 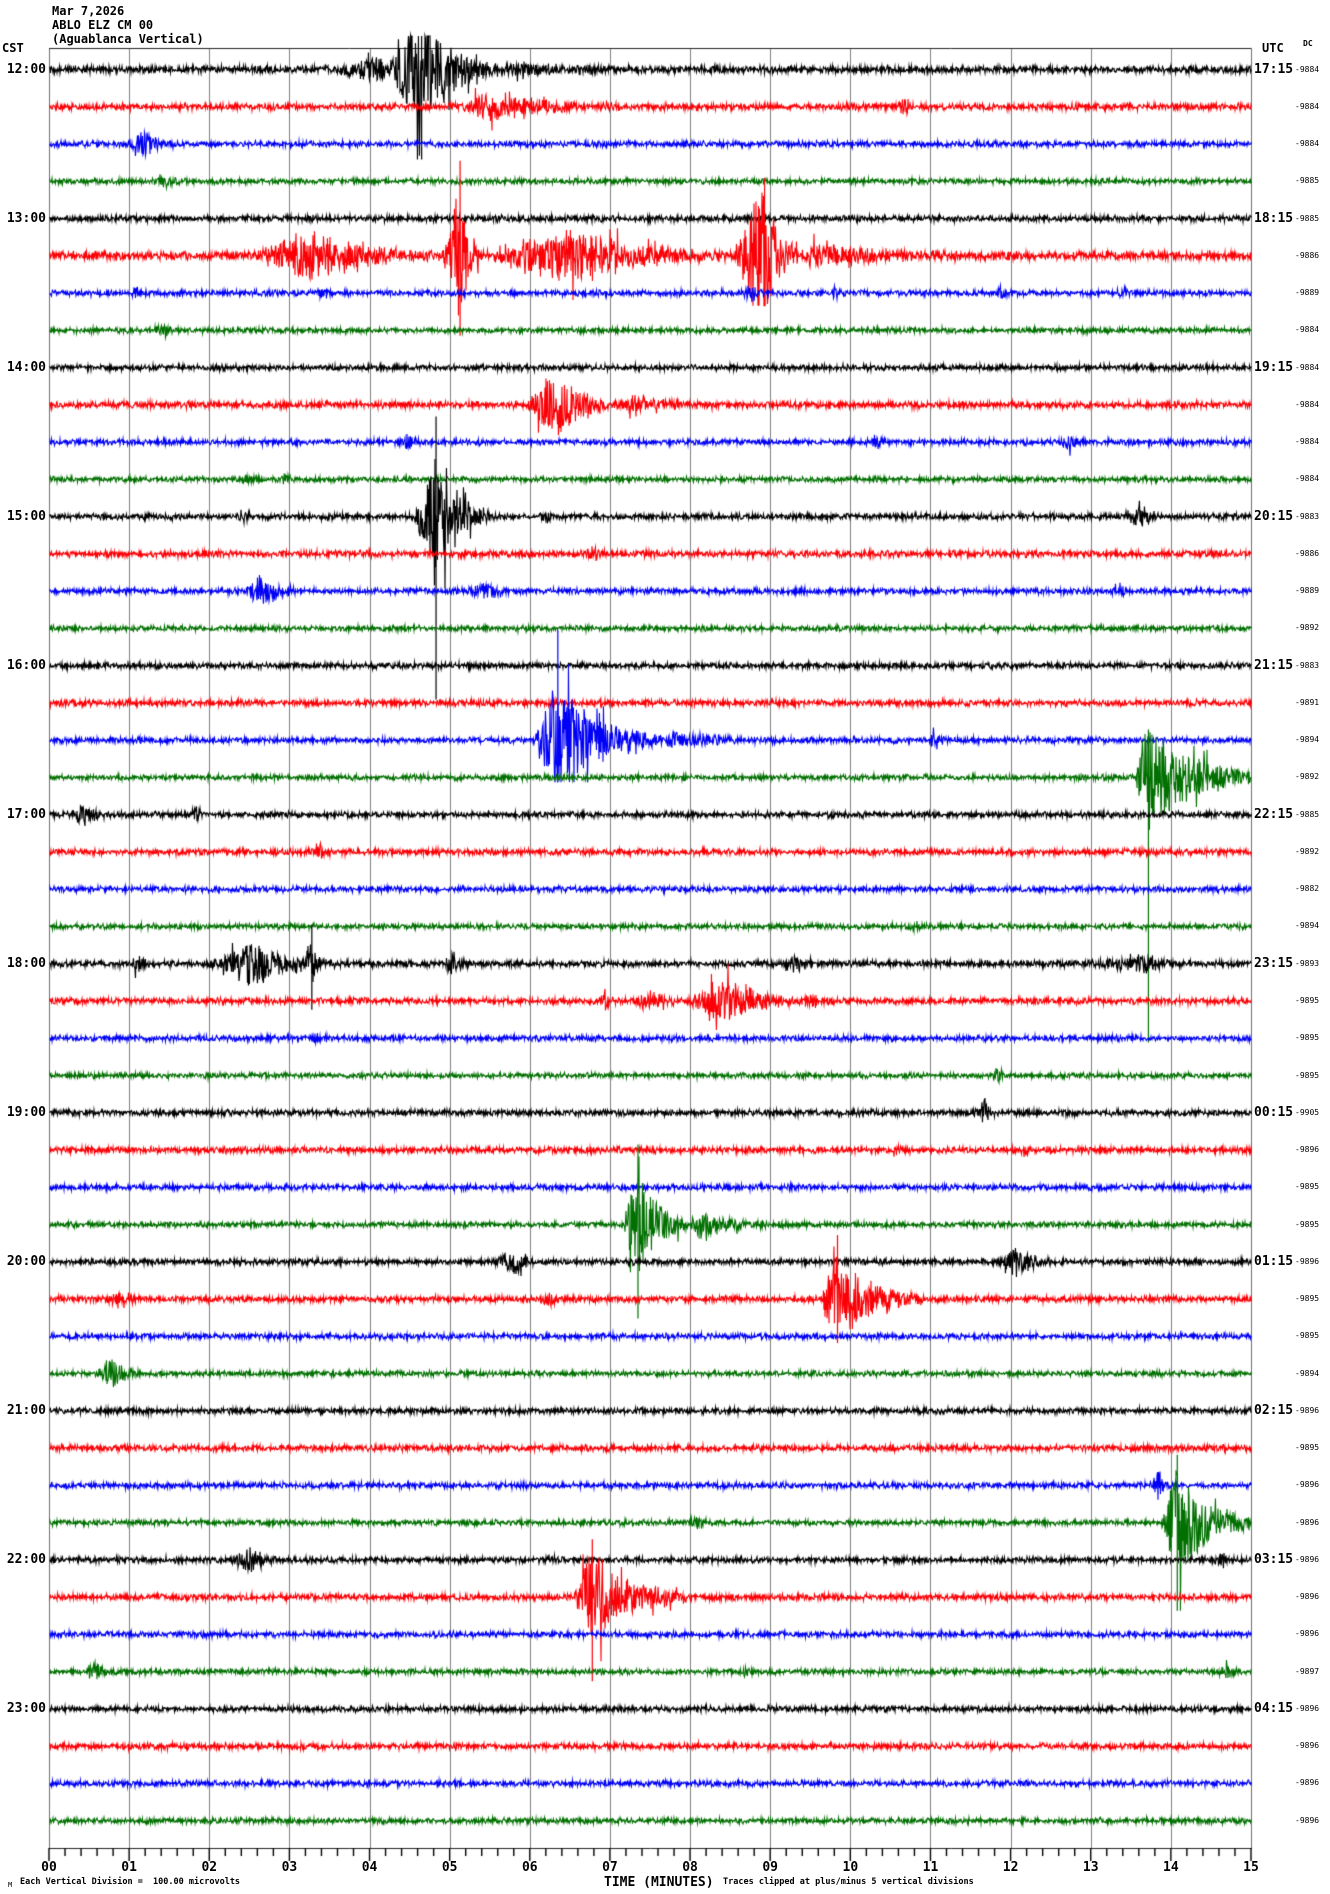 What do you see at coordinates (26, 367) in the screenshot?
I see `cst-time-label: 14:00` at bounding box center [26, 367].